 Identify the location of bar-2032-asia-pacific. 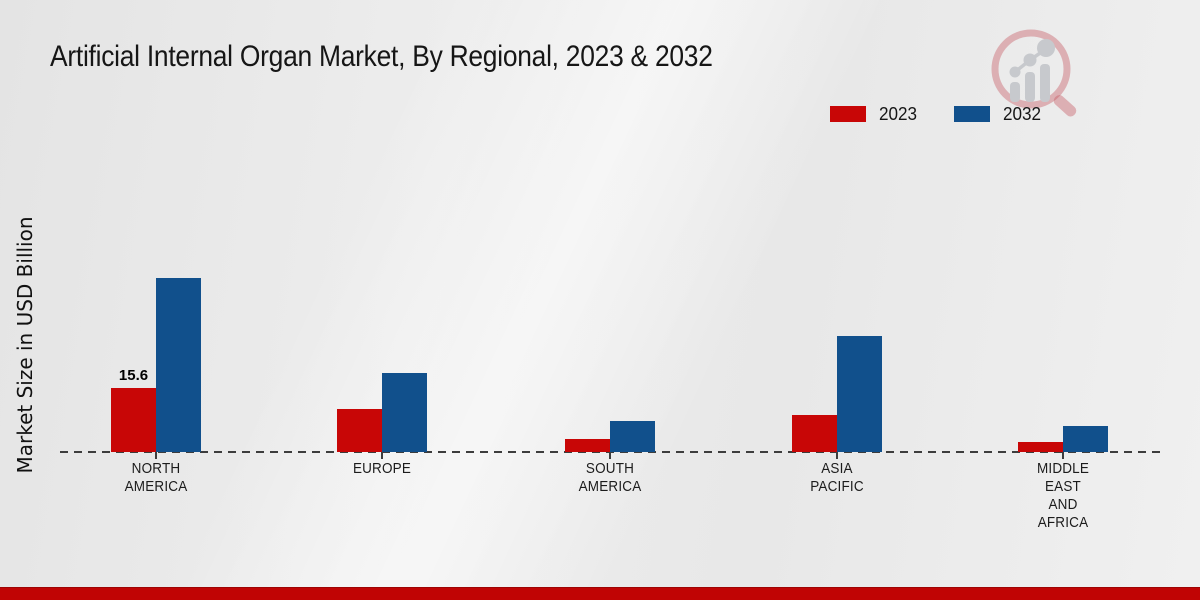
(859, 394).